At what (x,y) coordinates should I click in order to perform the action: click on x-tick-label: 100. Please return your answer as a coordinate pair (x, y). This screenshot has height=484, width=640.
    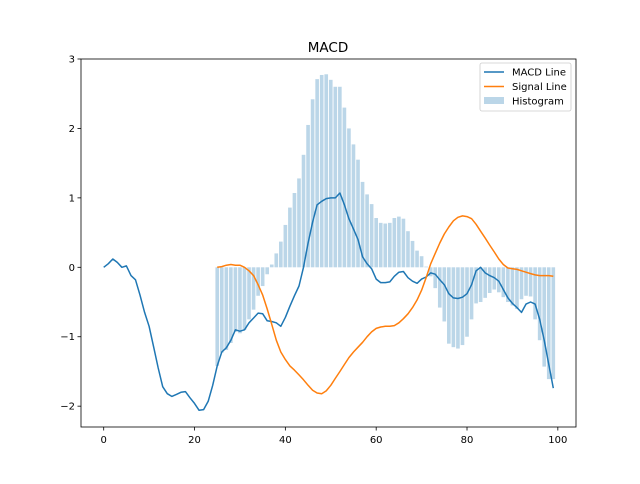
    Looking at the image, I should click on (557, 440).